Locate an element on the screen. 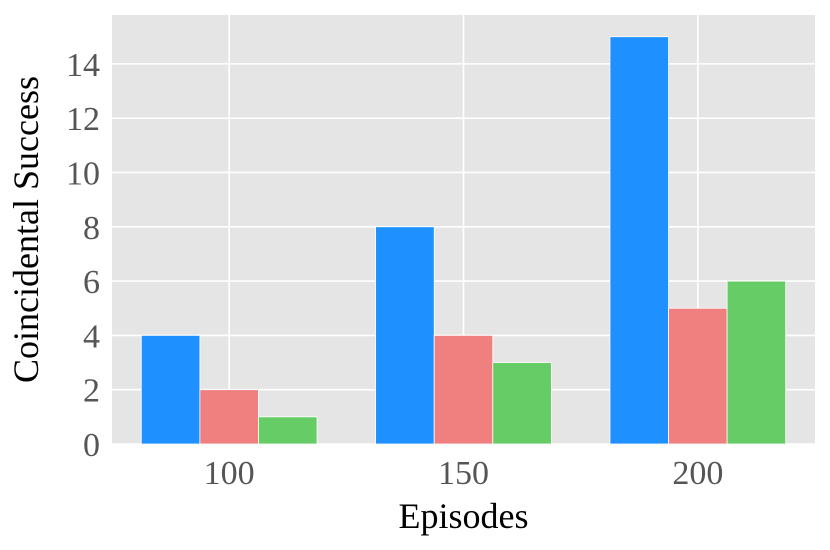  y-tick-label: 8 is located at coordinates (91, 228).